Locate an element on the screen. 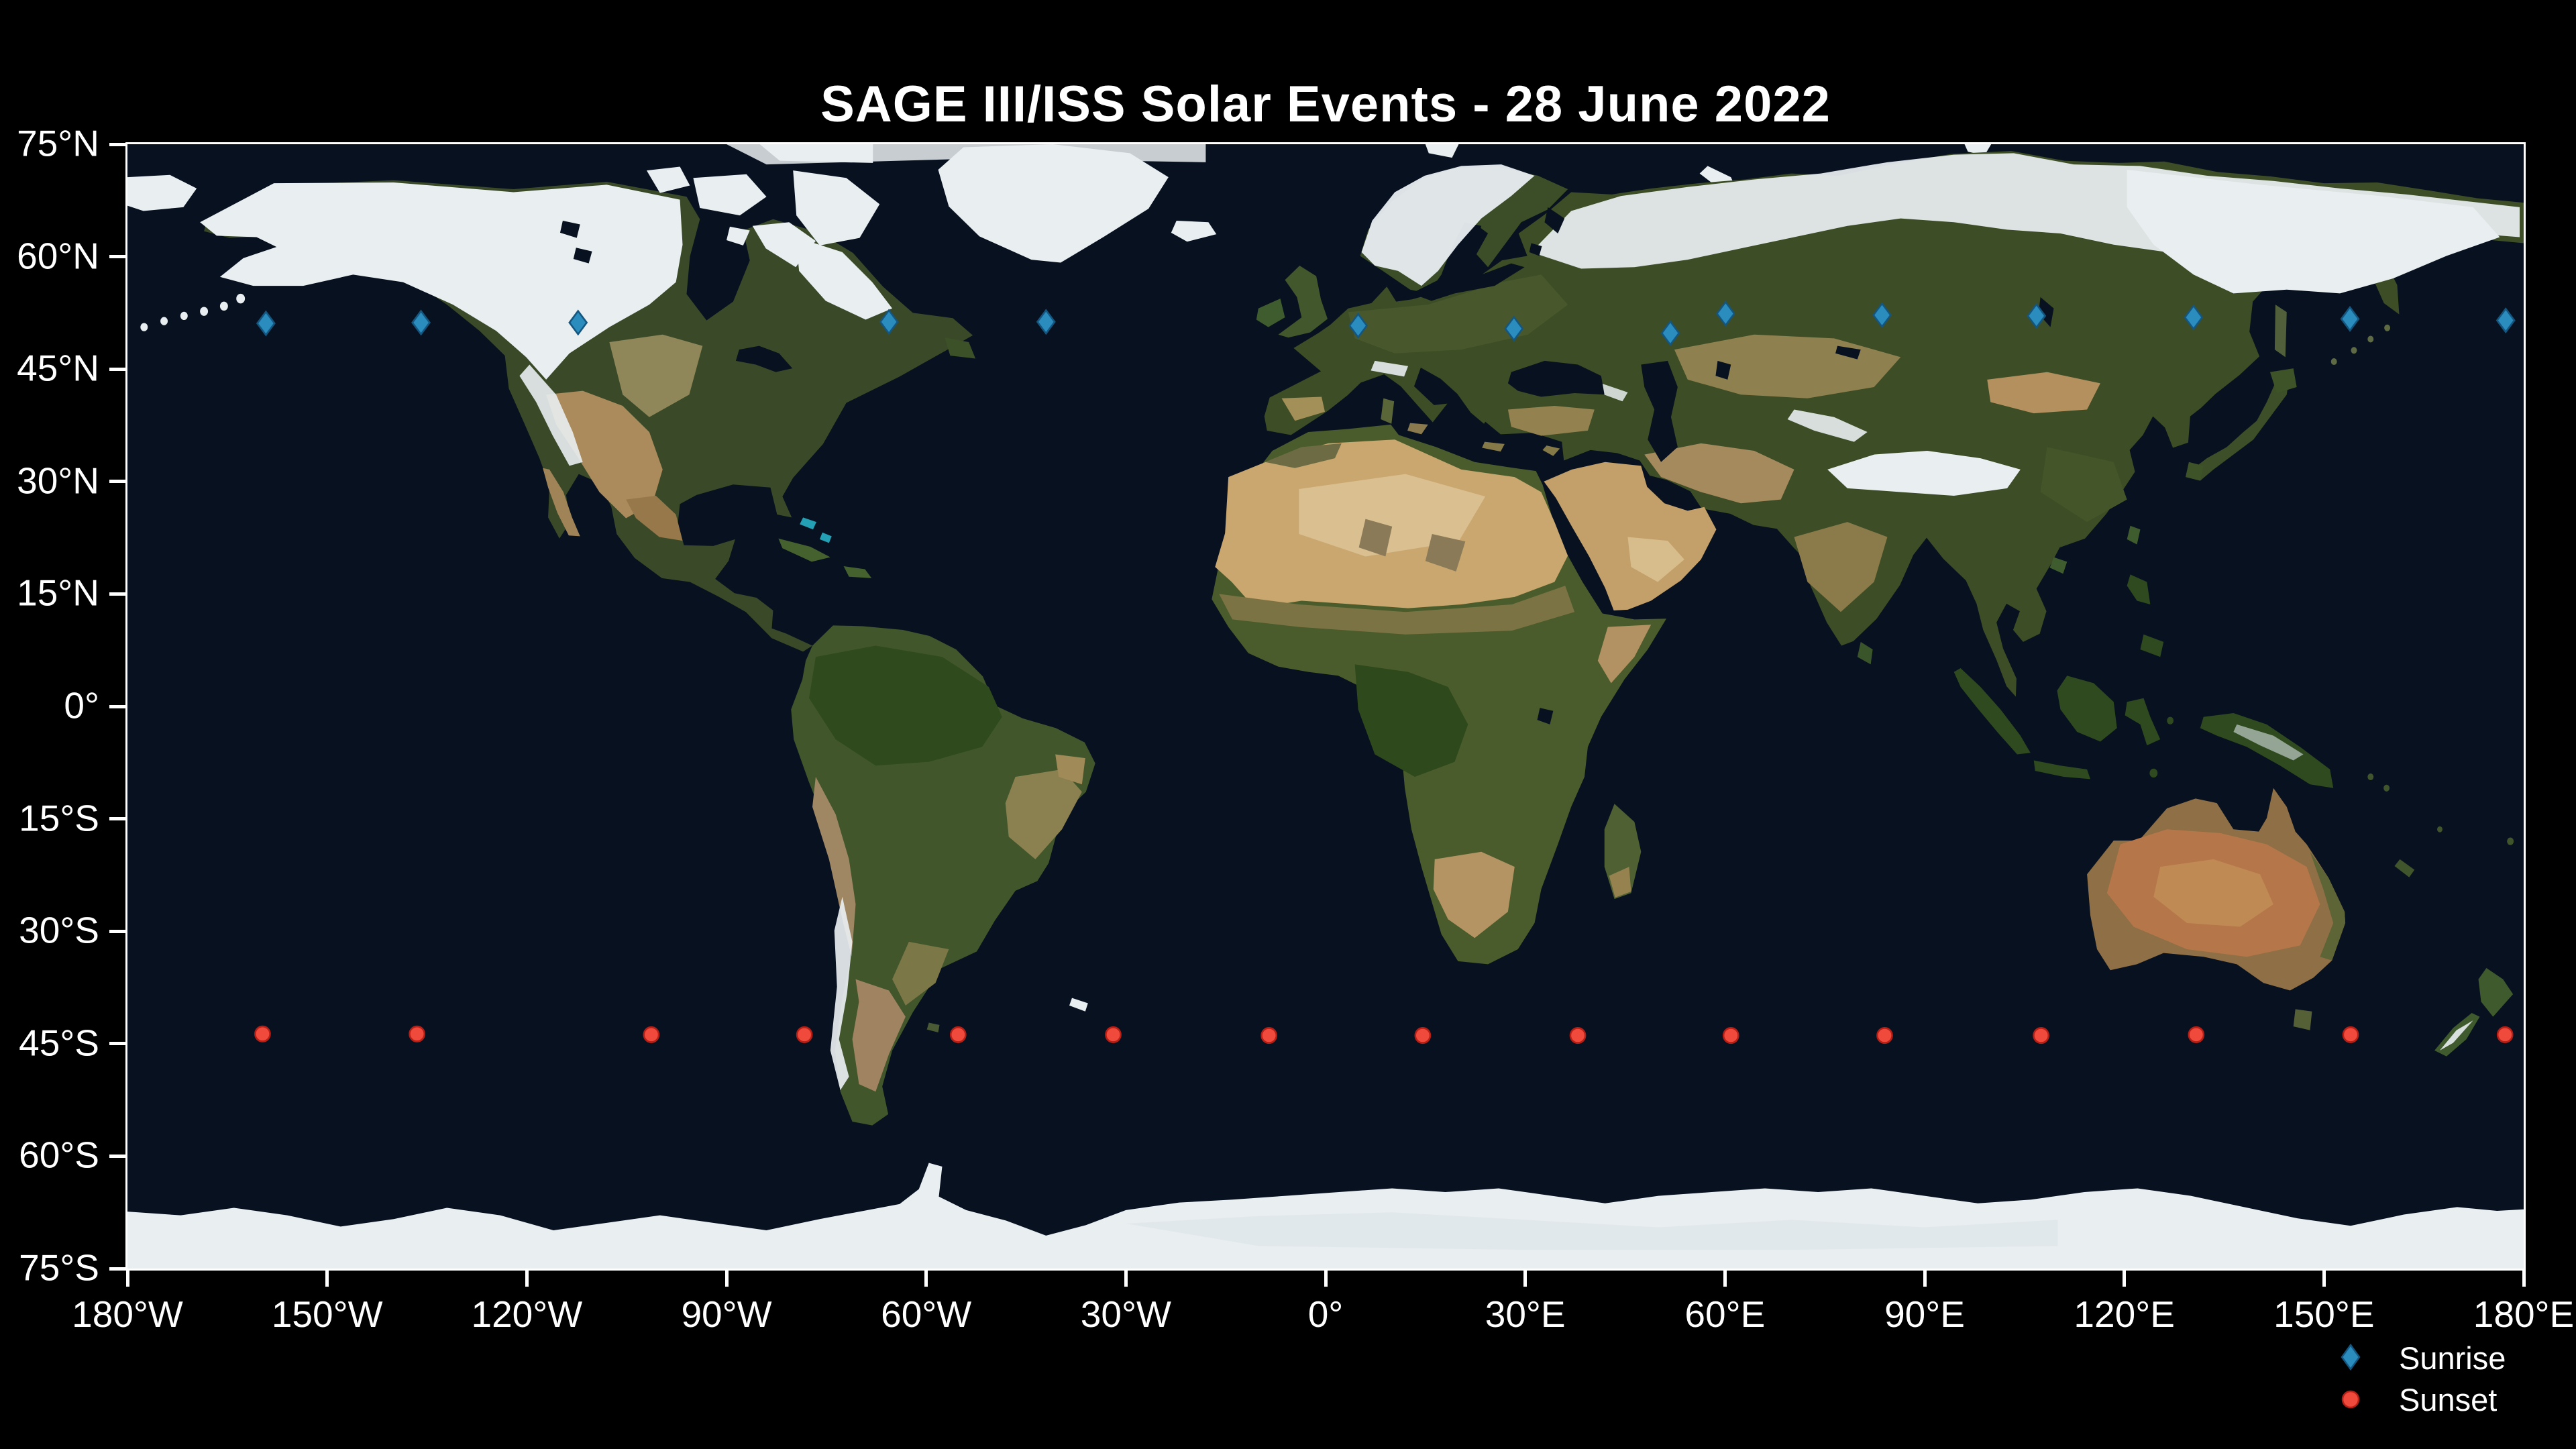  ice-shelf-texture is located at coordinates (1592, 1231).